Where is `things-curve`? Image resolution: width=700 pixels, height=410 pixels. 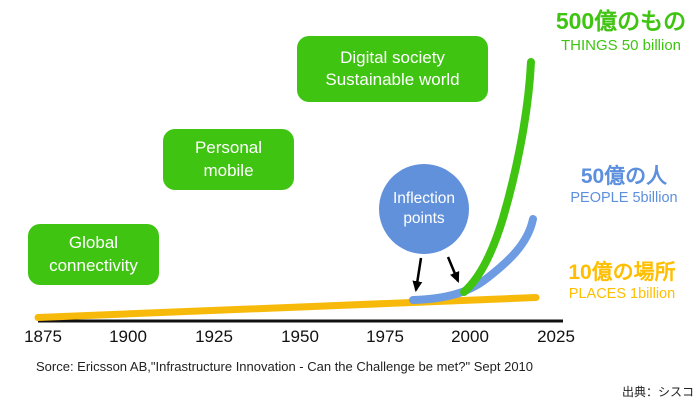
things-curve is located at coordinates (497, 177).